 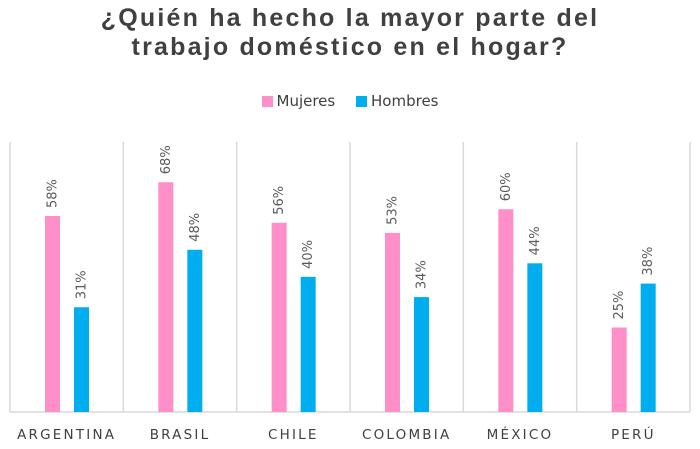 I want to click on data-label: 44%, so click(x=535, y=240).